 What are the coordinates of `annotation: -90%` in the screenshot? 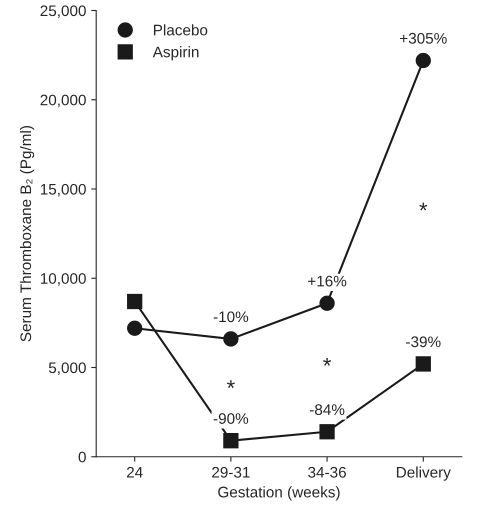 It's located at (231, 418).